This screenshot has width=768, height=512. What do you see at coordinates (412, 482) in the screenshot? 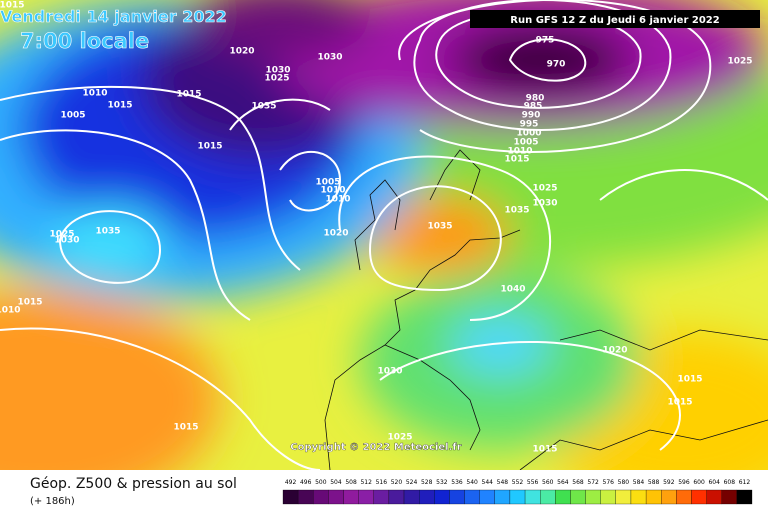
I see `scale-label: 524` at bounding box center [412, 482].